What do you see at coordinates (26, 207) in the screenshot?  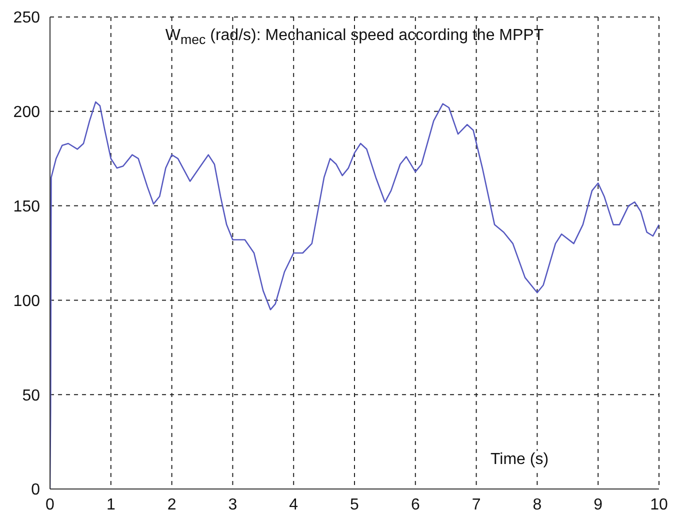 I see `y-tick-label: 150` at bounding box center [26, 207].